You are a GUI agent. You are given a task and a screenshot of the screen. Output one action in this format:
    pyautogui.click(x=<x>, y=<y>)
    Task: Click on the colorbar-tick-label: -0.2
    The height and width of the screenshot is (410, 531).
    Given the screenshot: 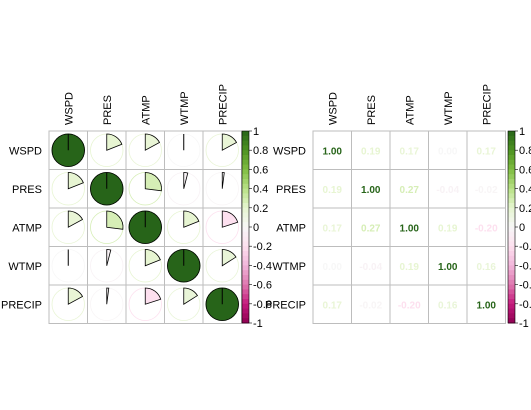 What is the action you would take?
    pyautogui.click(x=262, y=247)
    